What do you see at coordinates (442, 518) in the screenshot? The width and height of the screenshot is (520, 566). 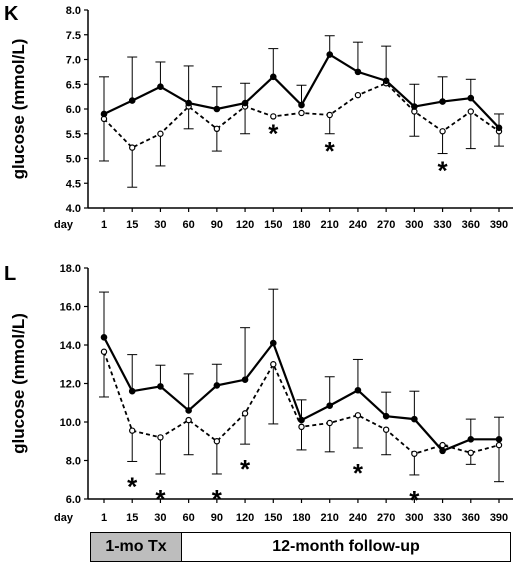 I see `x-tick-label: 330` at bounding box center [442, 518].